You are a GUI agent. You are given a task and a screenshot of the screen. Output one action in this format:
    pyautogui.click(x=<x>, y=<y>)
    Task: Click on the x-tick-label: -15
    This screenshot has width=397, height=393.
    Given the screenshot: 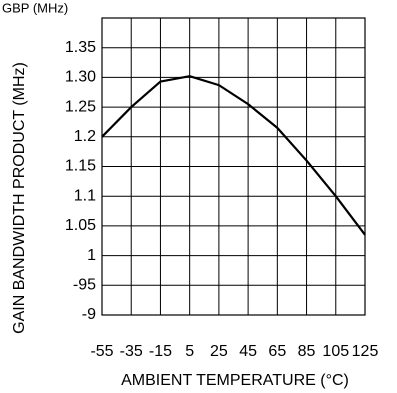 What is the action you would take?
    pyautogui.click(x=160, y=351)
    